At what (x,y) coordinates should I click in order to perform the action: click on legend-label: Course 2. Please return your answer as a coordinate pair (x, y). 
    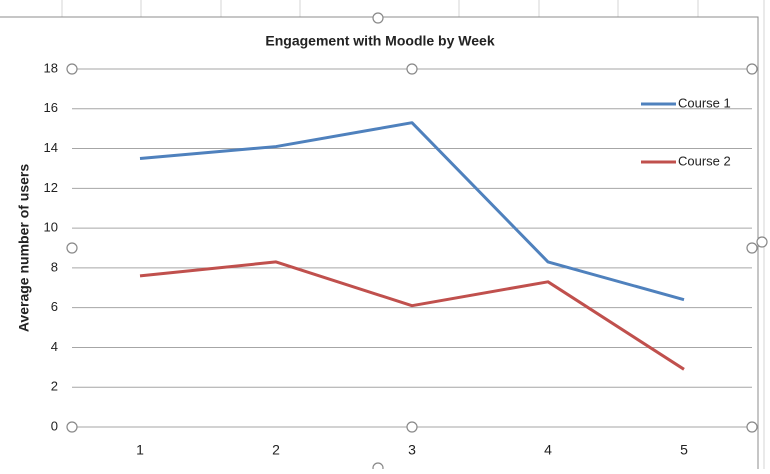
    Looking at the image, I should click on (704, 160).